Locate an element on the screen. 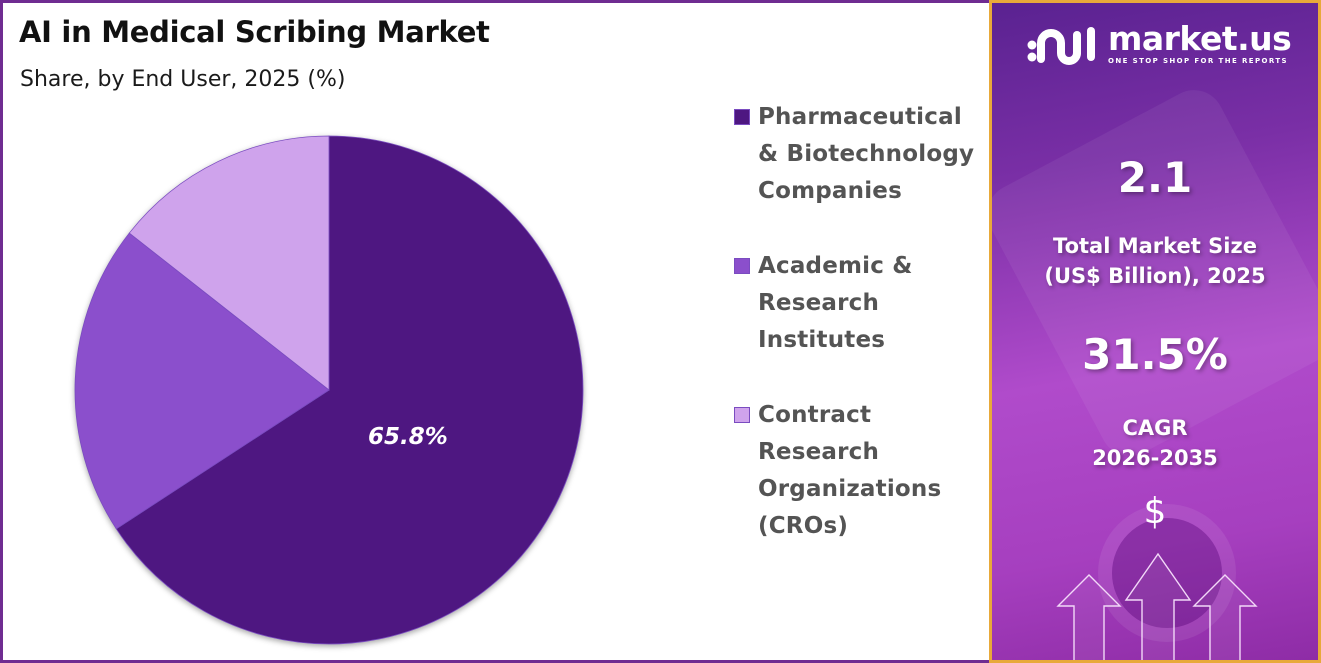 The height and width of the screenshot is (663, 1321). cagr-value: 31.5% is located at coordinates (1155, 354).